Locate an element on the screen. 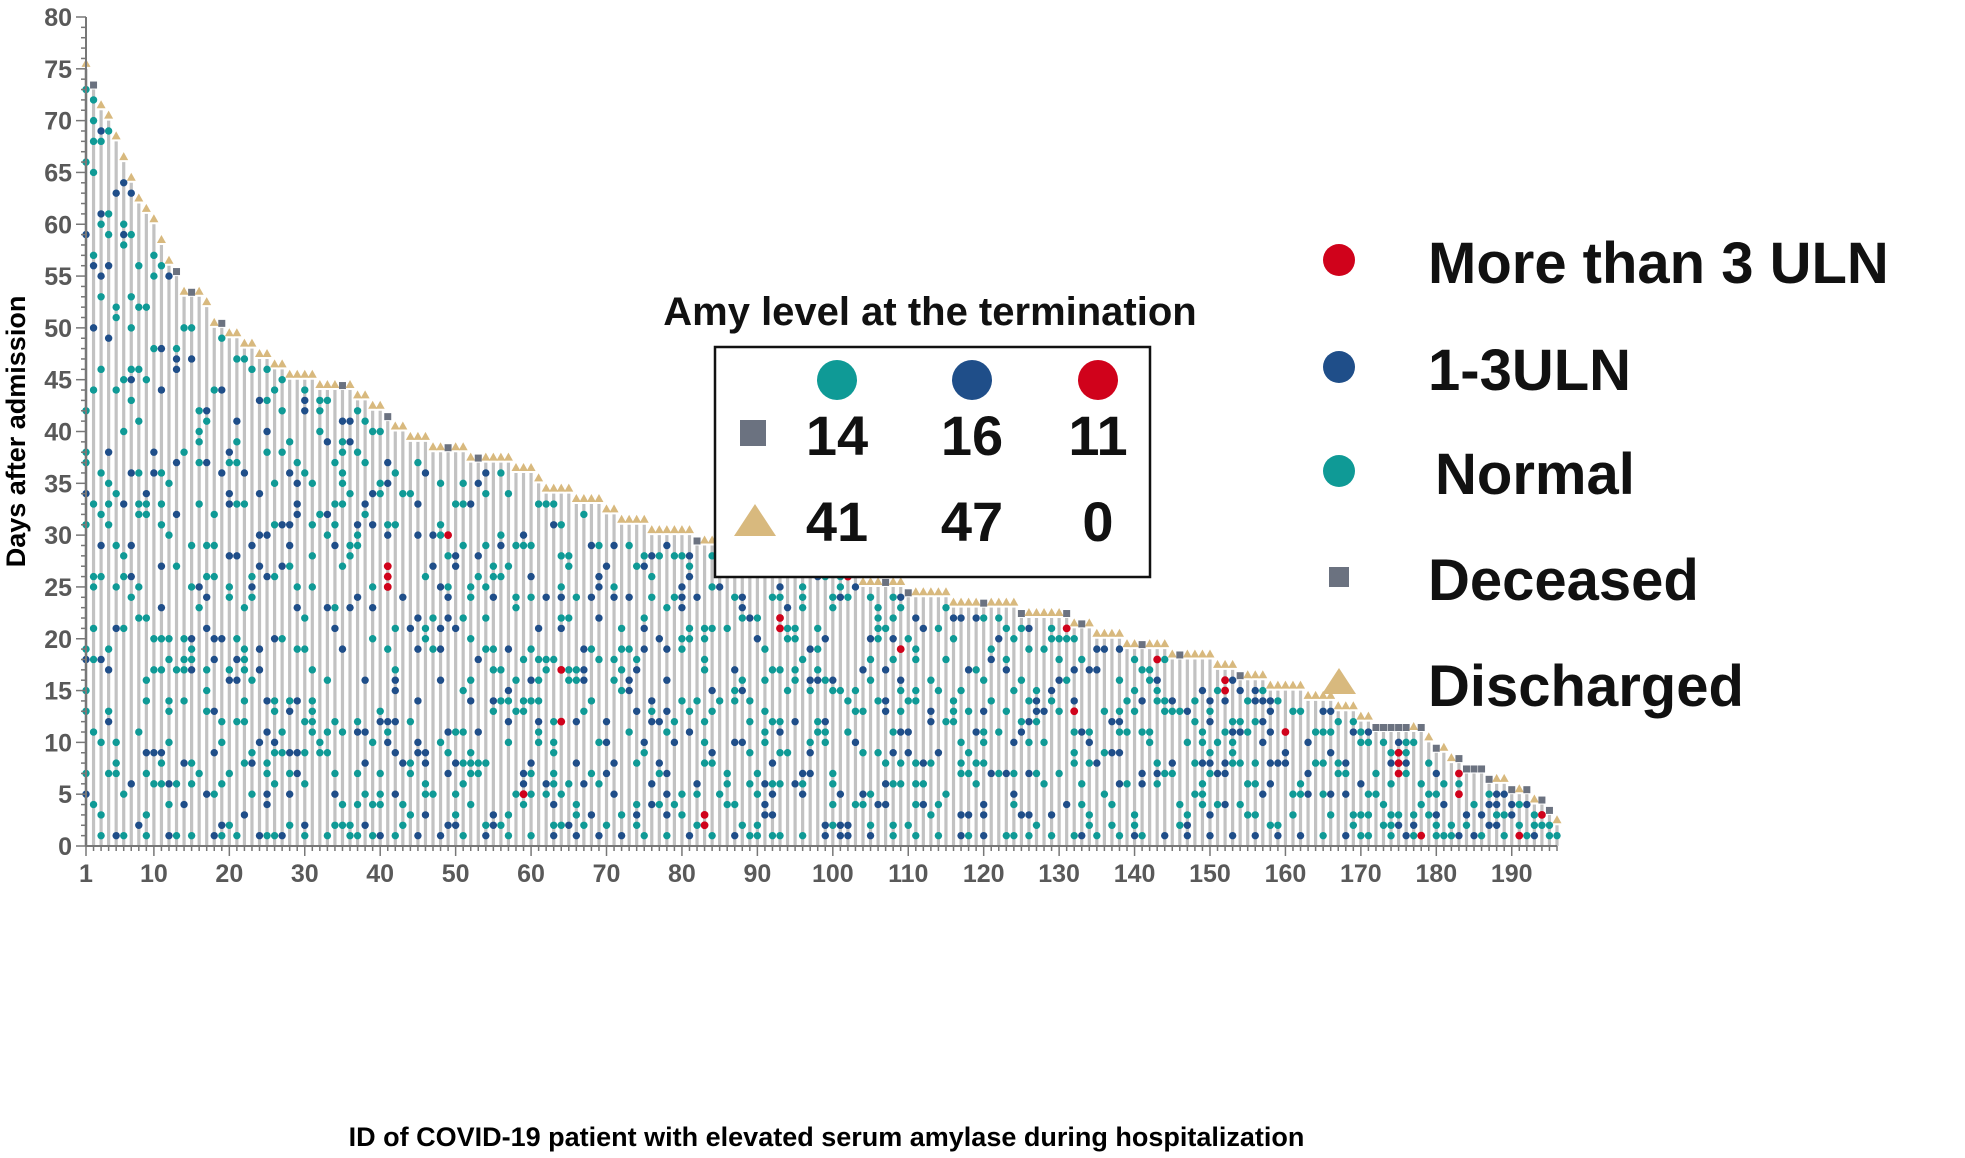  y-tick-label: 5 is located at coordinates (65, 795).